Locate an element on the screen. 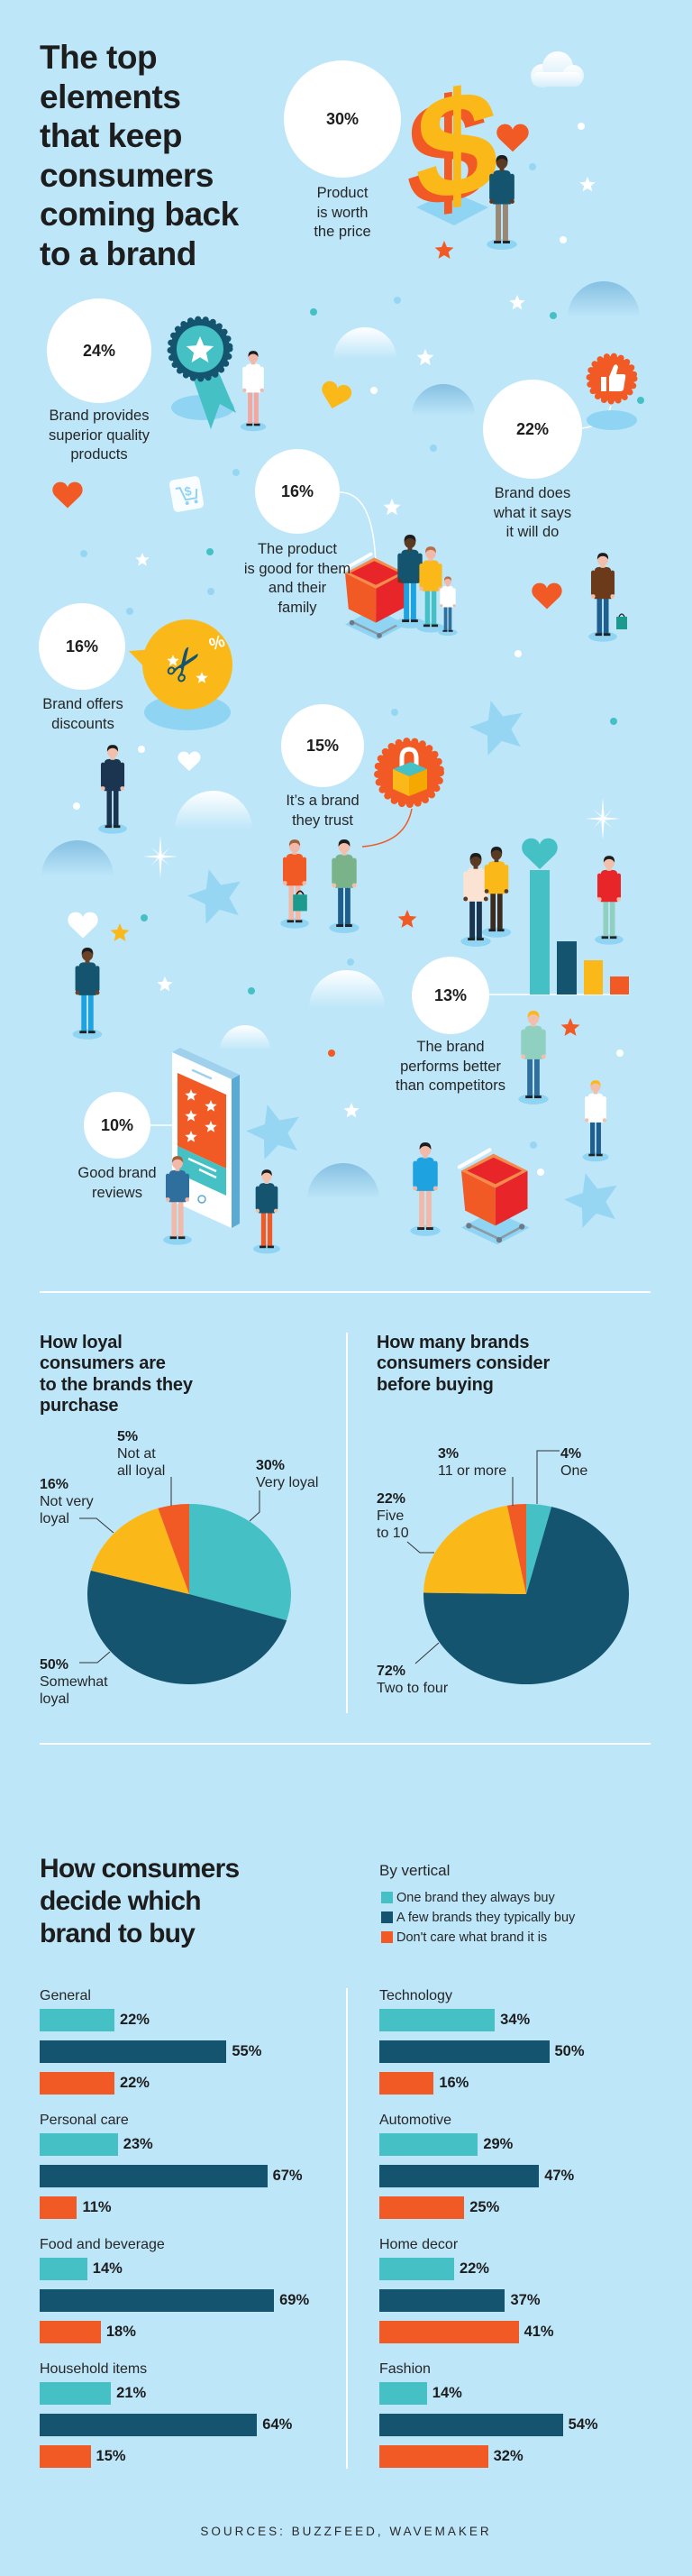 The height and width of the screenshot is (2576, 692). bar-value: 47% is located at coordinates (559, 2176).